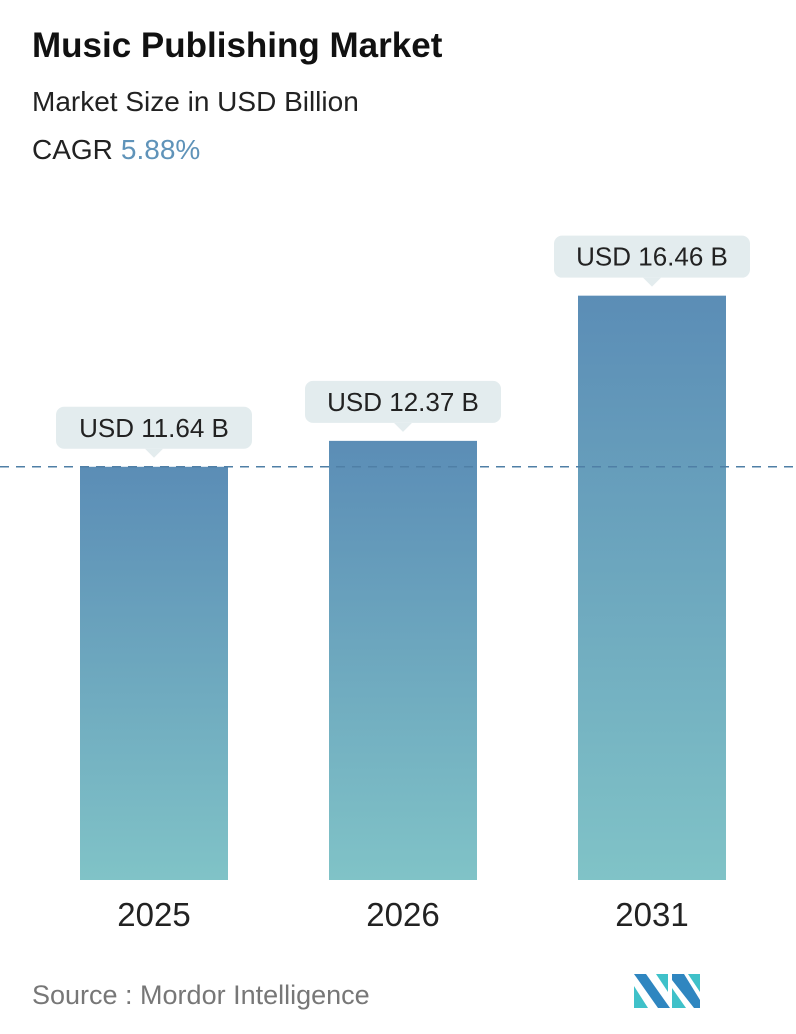  I want to click on bar-2025, so click(154, 673).